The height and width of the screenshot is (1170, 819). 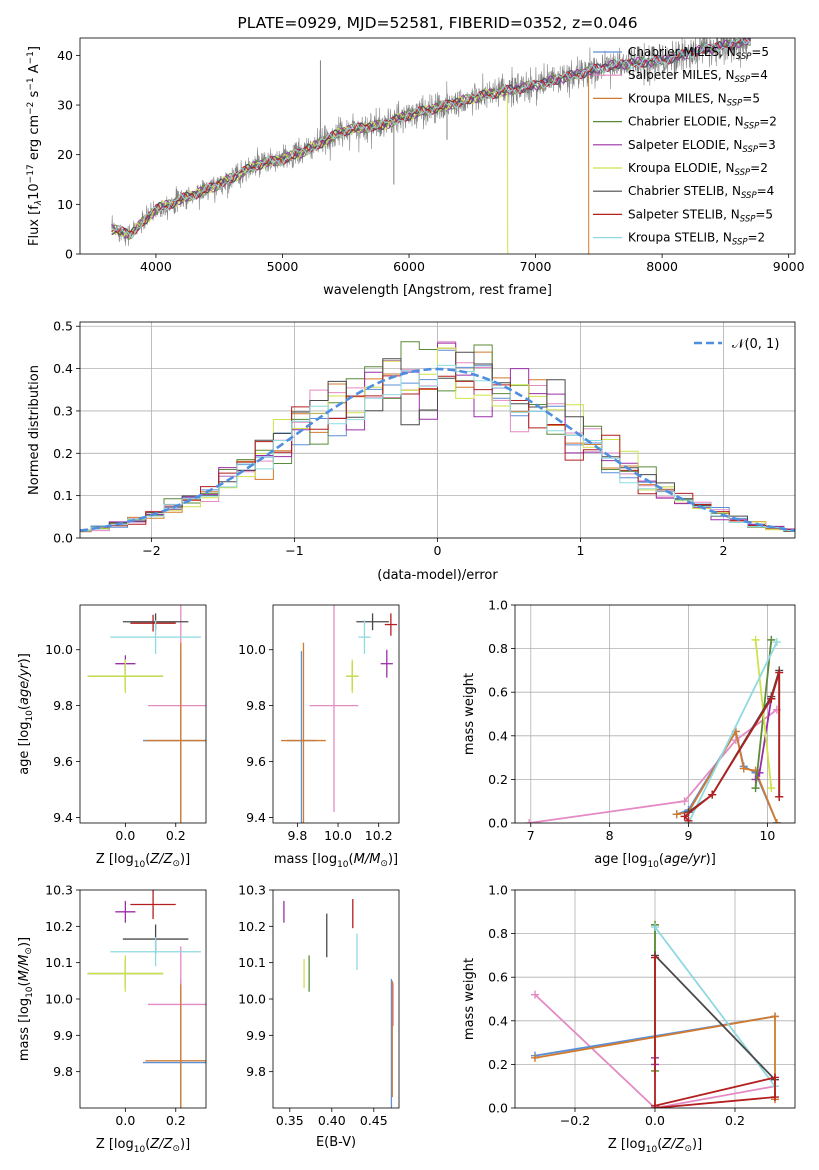 What do you see at coordinates (689, 835) in the screenshot?
I see `x-tick-label: 9` at bounding box center [689, 835].